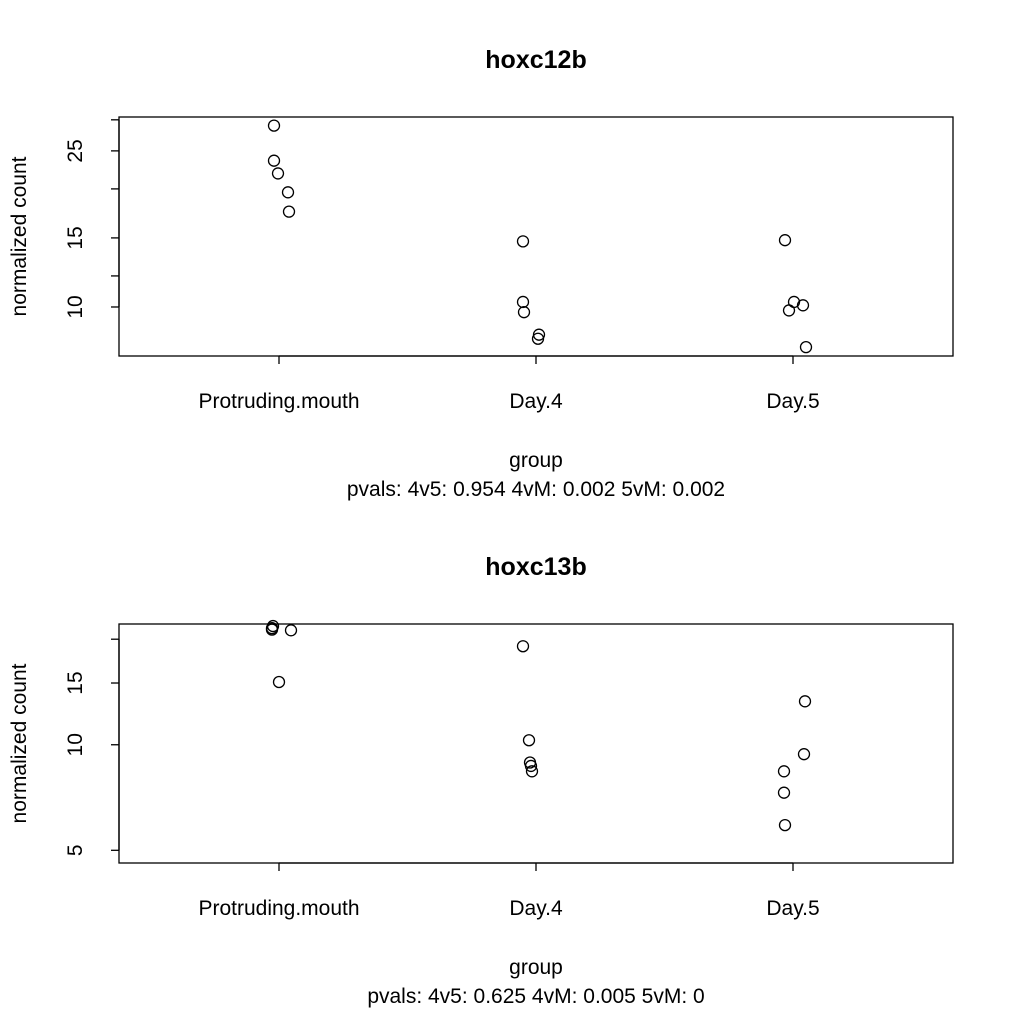 The width and height of the screenshot is (1010, 1010). Describe the element at coordinates (75, 150) in the screenshot. I see `y-tick-label: 25` at that location.